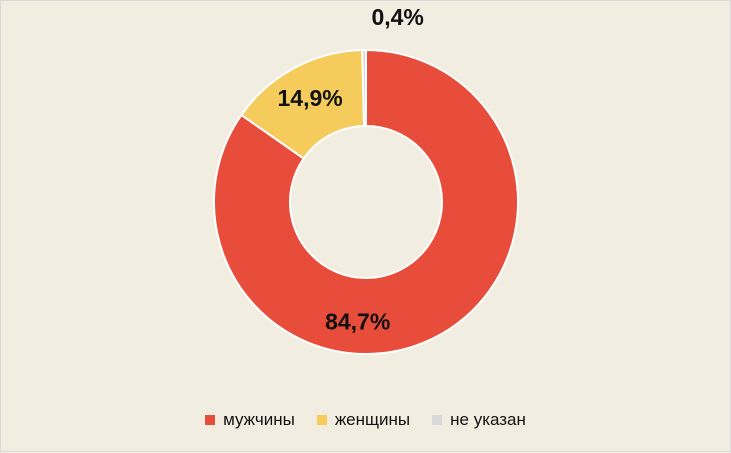 The height and width of the screenshot is (453, 731). What do you see at coordinates (210, 420) in the screenshot?
I see `legend-swatch-men` at bounding box center [210, 420].